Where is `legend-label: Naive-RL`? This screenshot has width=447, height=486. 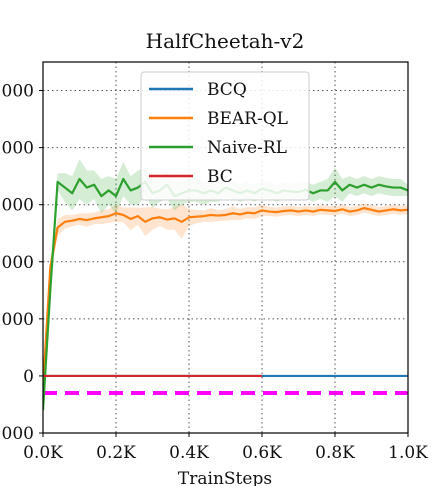 legend-label: Naive-RL is located at coordinates (247, 148).